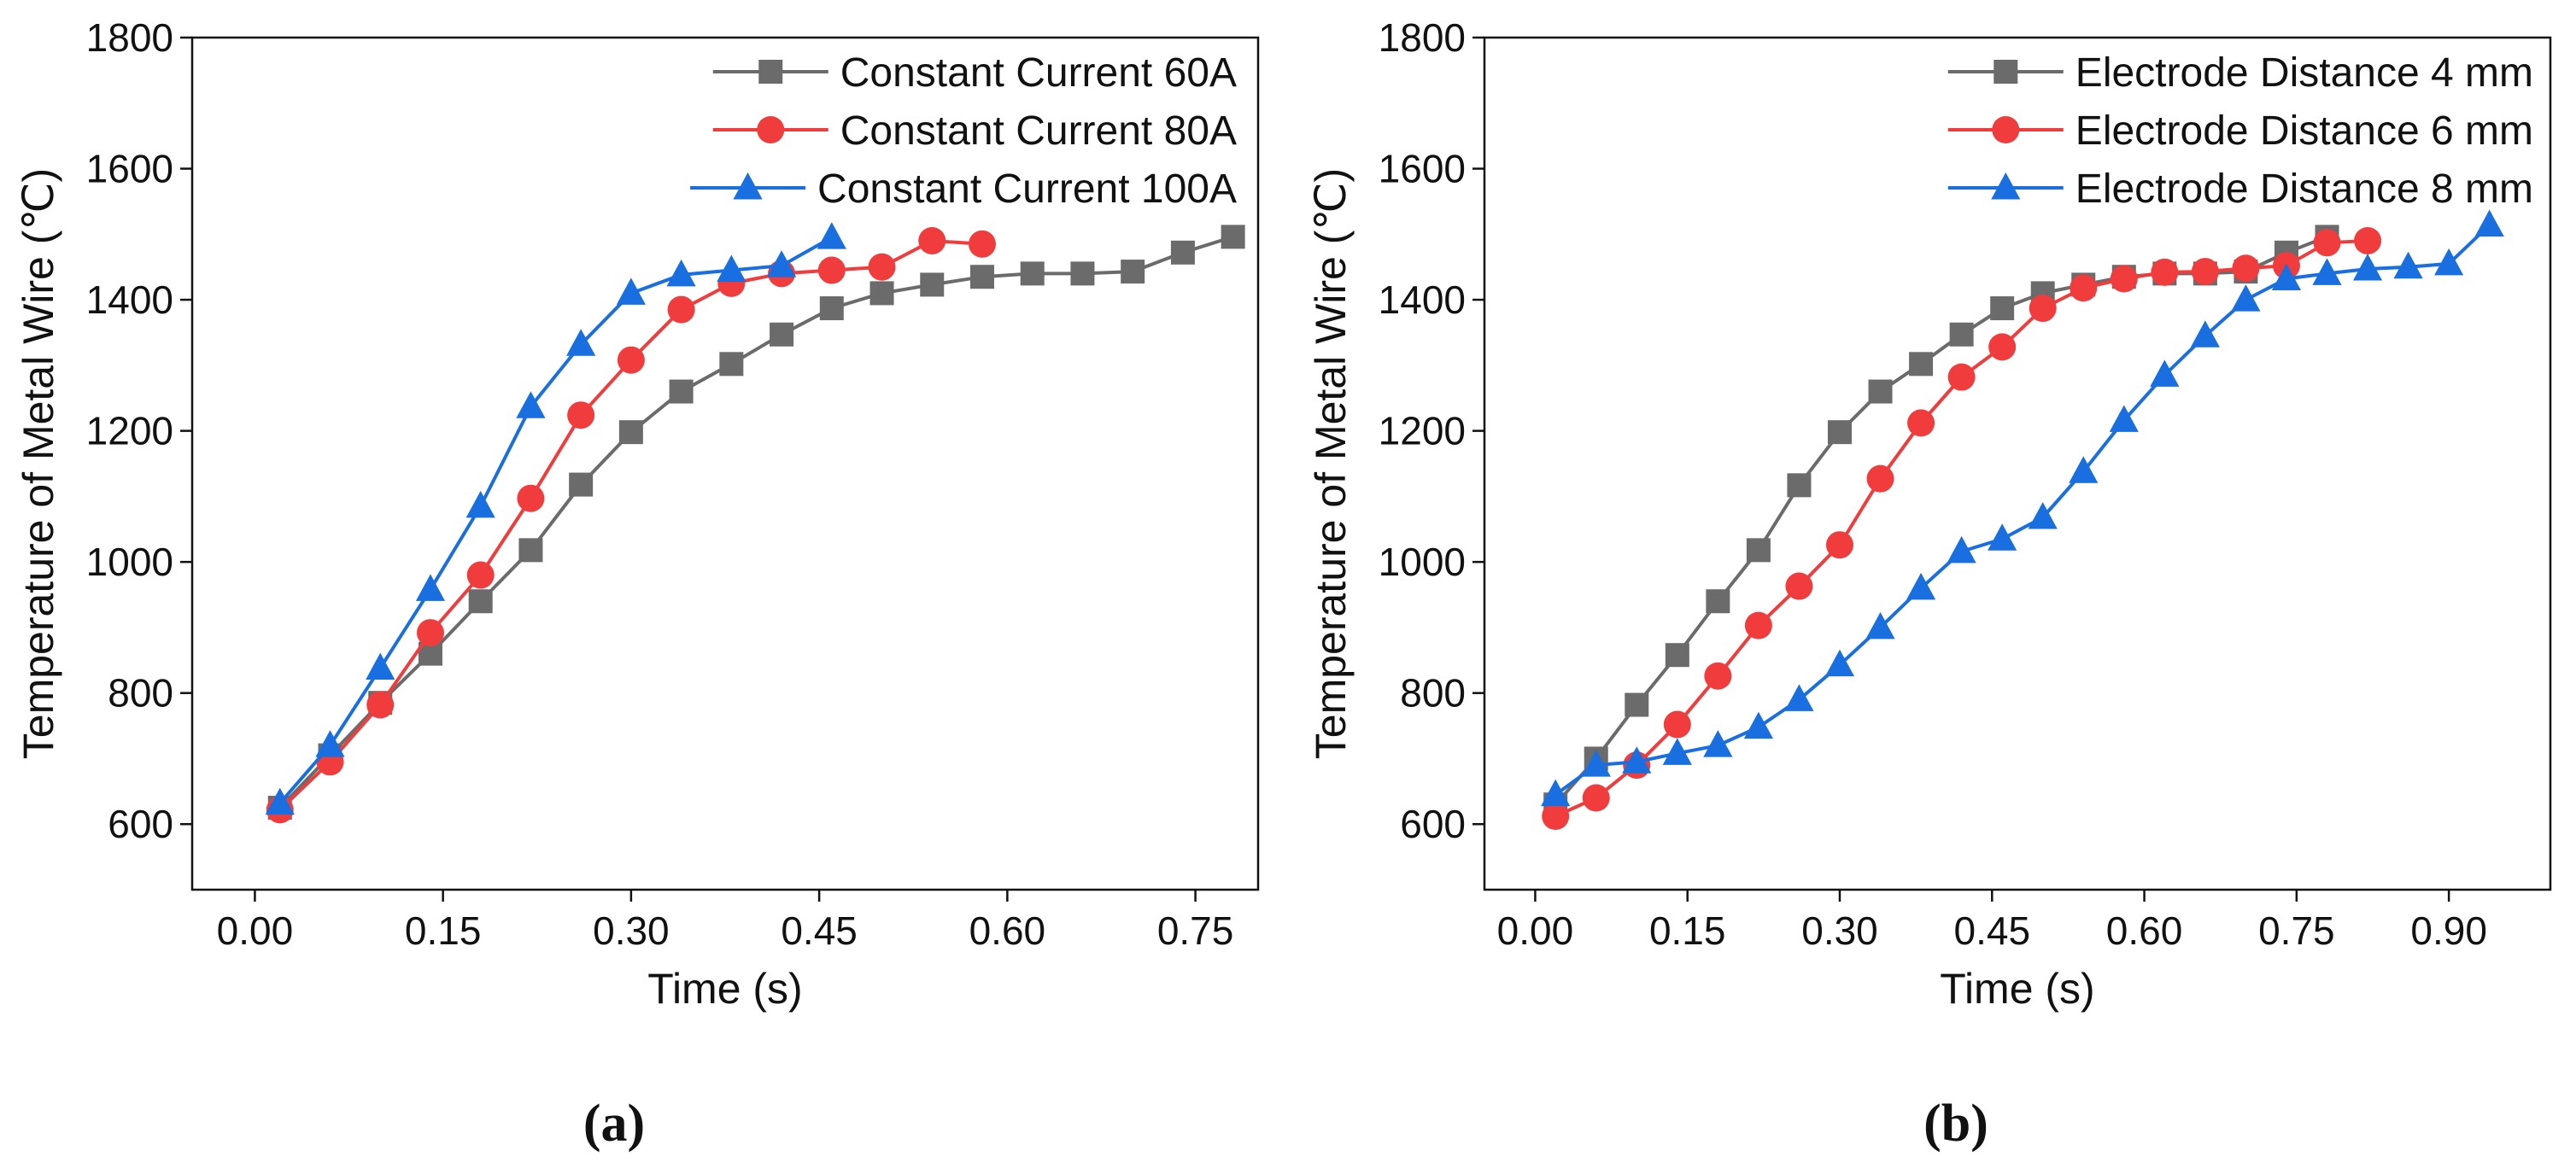 The width and height of the screenshot is (2576, 1174). I want to click on y-tick-label: 600, so click(1433, 824).